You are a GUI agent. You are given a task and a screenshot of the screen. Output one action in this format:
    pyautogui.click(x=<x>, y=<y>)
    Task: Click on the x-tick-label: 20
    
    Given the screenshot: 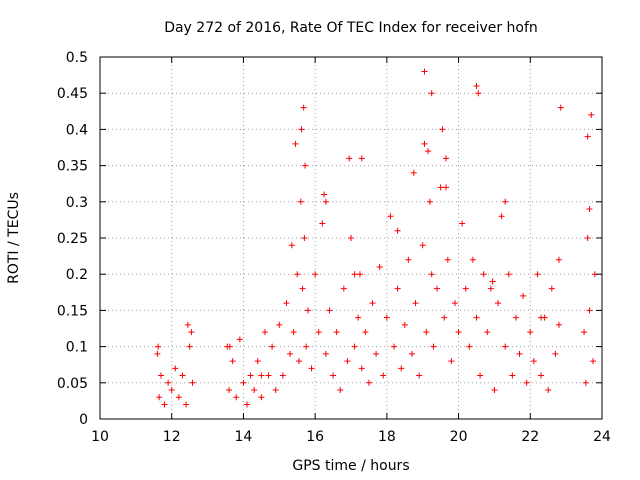 What is the action you would take?
    pyautogui.click(x=459, y=437)
    